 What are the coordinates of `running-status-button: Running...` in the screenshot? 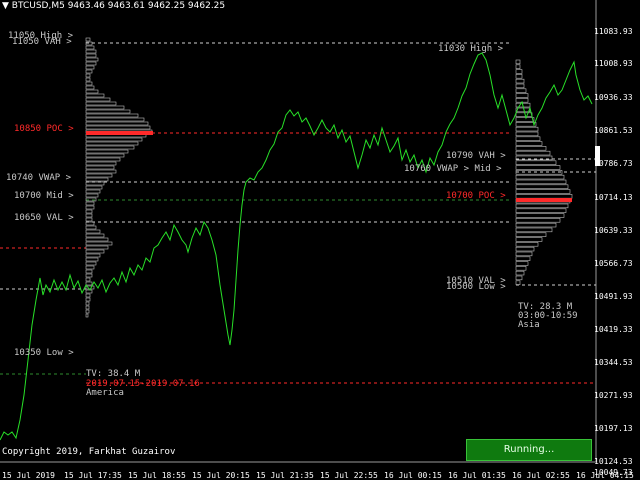 It's located at (529, 450).